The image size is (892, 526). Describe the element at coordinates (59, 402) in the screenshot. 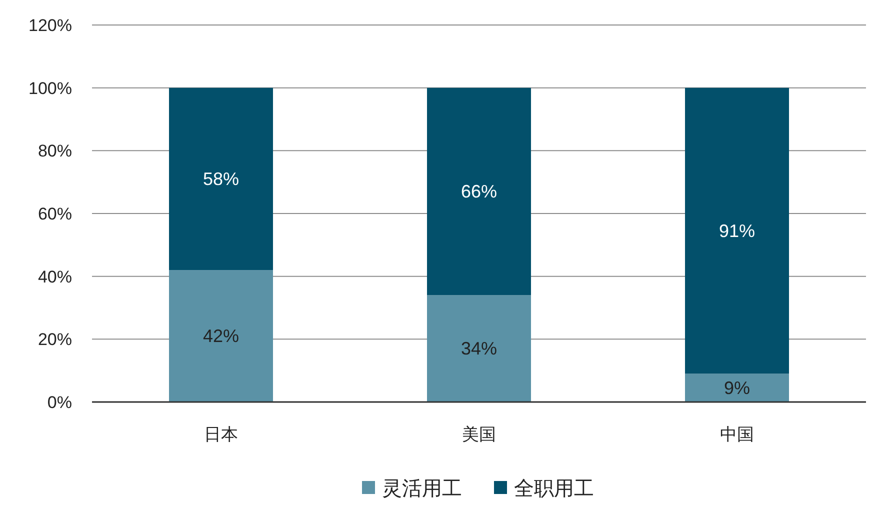

I see `y-tick-label: 0%` at that location.